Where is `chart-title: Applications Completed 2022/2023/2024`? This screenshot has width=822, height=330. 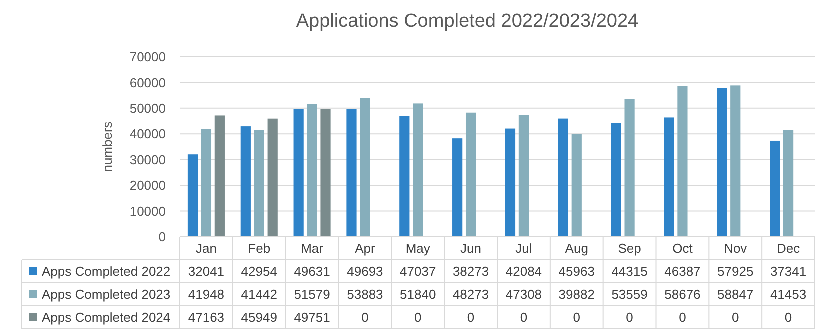 chart-title: Applications Completed 2022/2023/2024 is located at coordinates (468, 21).